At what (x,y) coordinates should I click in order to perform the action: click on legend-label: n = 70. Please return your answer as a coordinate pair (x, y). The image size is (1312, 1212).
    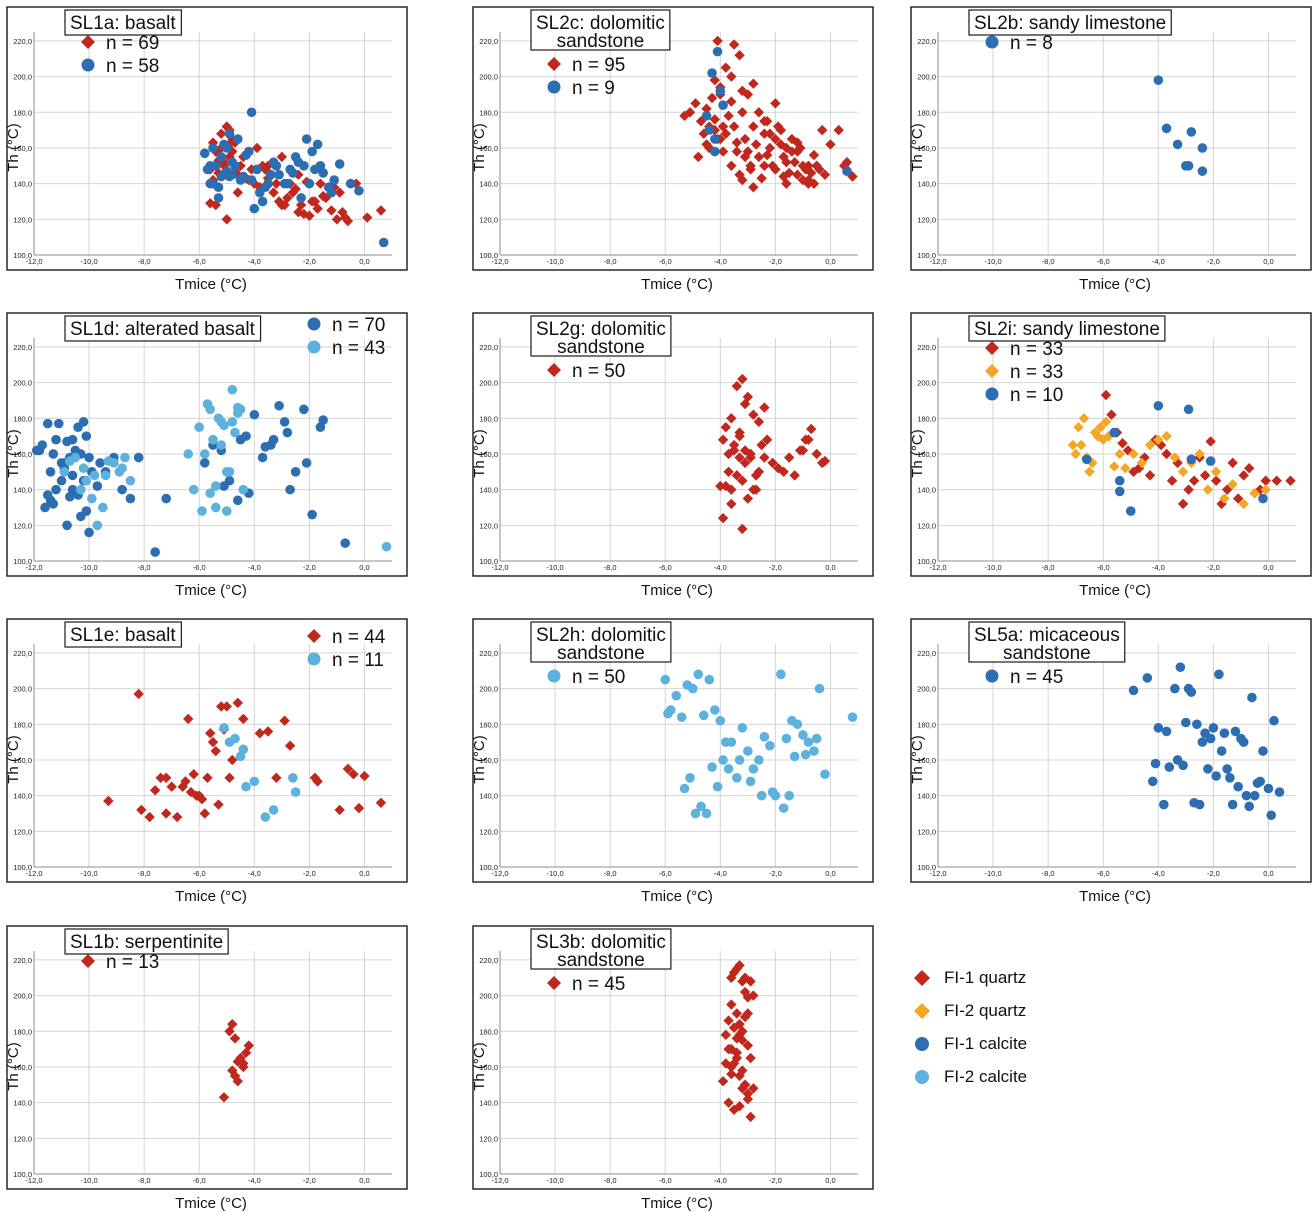
    Looking at the image, I should click on (358, 325).